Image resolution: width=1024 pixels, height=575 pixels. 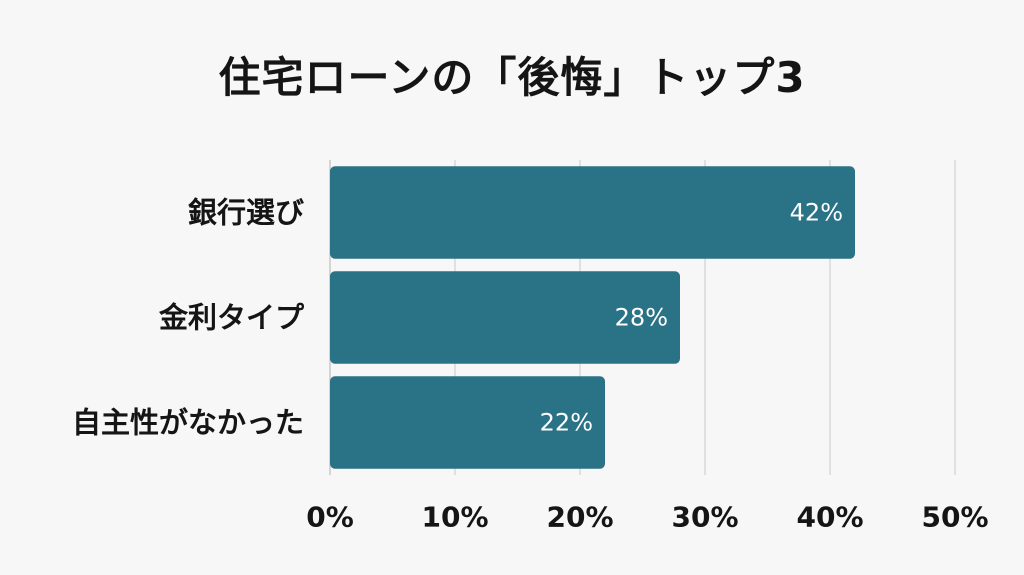 I want to click on x-tick-label: 30%, so click(x=704, y=517).